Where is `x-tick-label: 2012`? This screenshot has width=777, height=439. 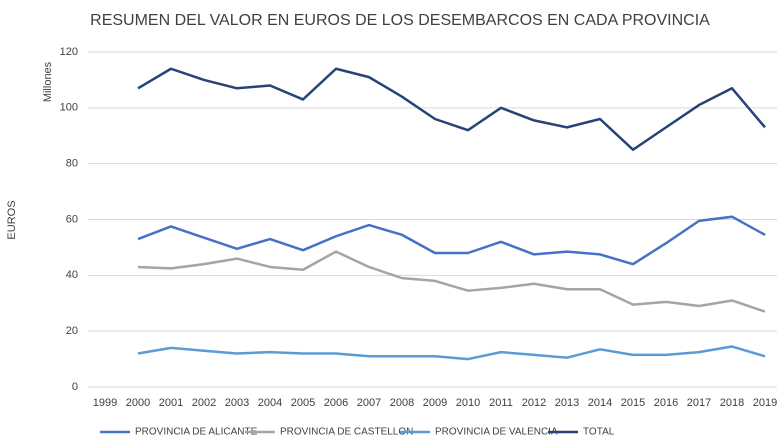 x-tick-label: 2012 is located at coordinates (534, 403).